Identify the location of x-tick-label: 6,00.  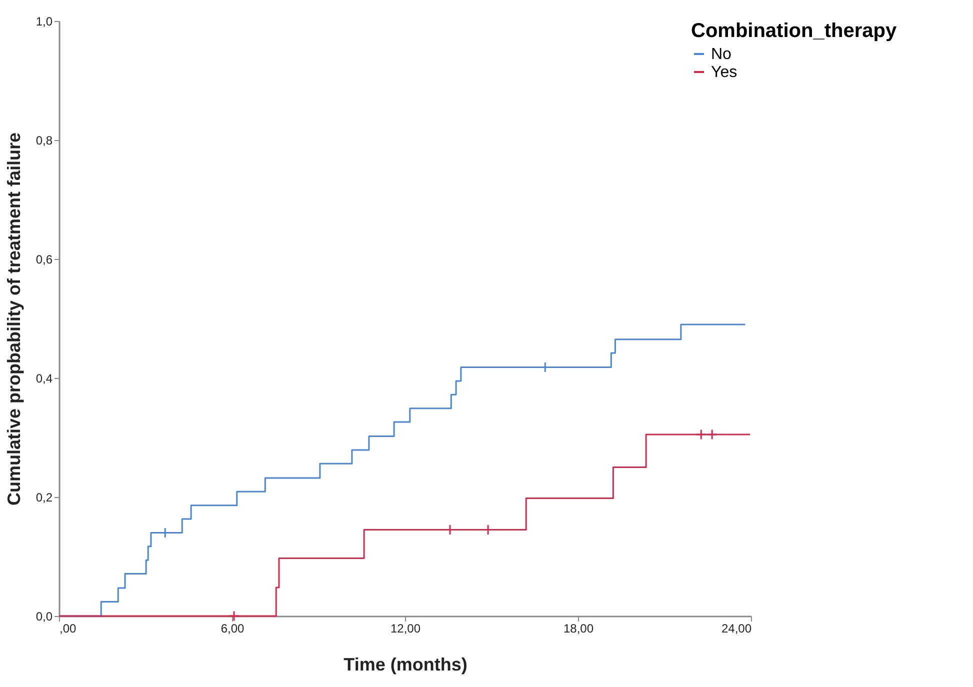
(232, 629).